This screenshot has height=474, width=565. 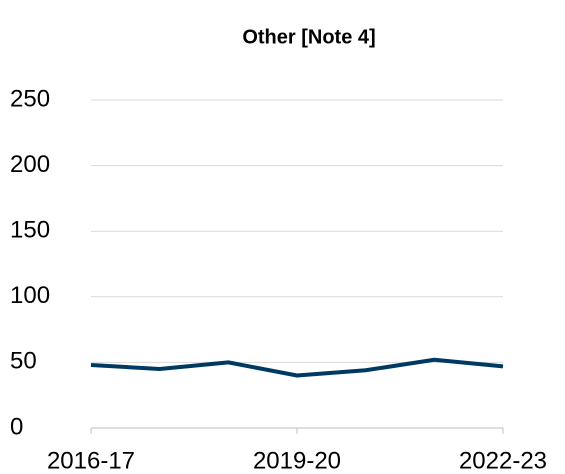 What do you see at coordinates (297, 460) in the screenshot?
I see `x-tick-label: 2019-20` at bounding box center [297, 460].